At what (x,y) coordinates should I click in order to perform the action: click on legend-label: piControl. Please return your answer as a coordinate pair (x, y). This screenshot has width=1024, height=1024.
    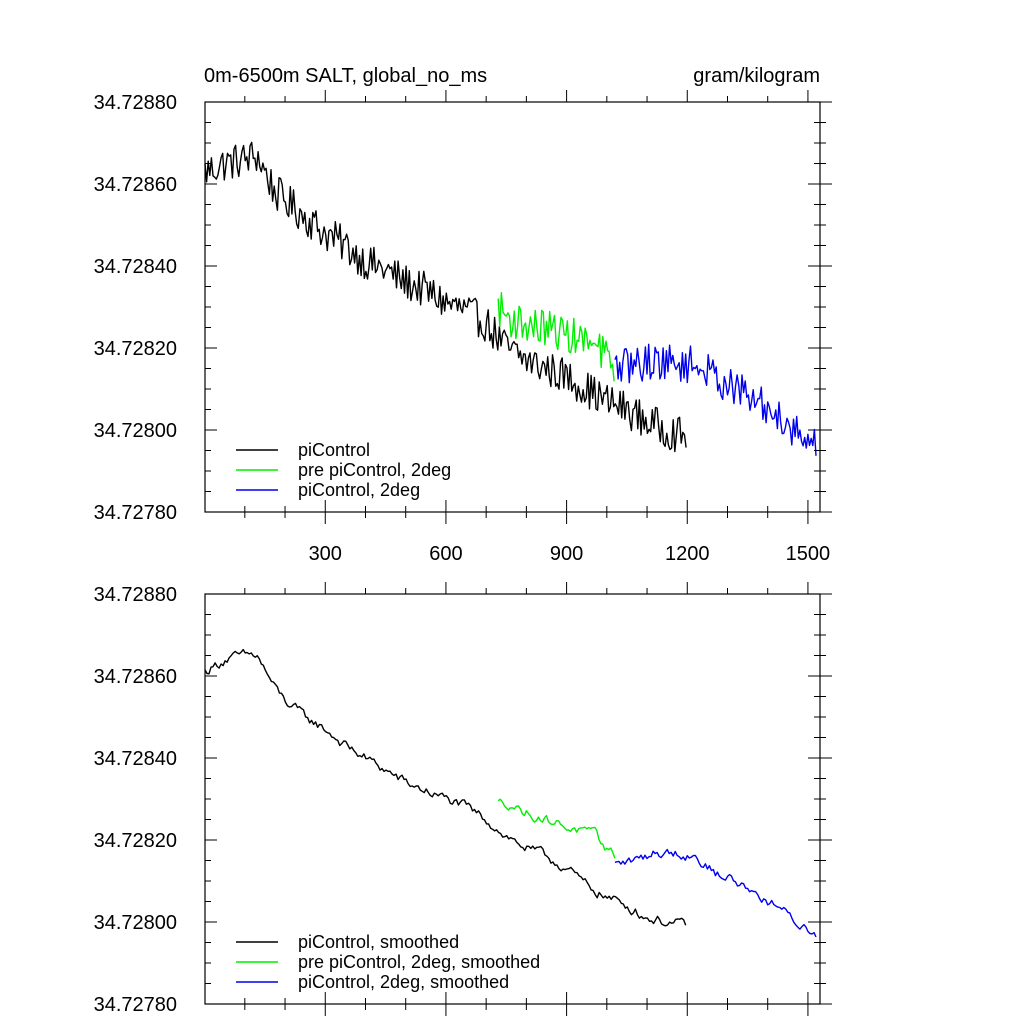
    Looking at the image, I should click on (334, 450).